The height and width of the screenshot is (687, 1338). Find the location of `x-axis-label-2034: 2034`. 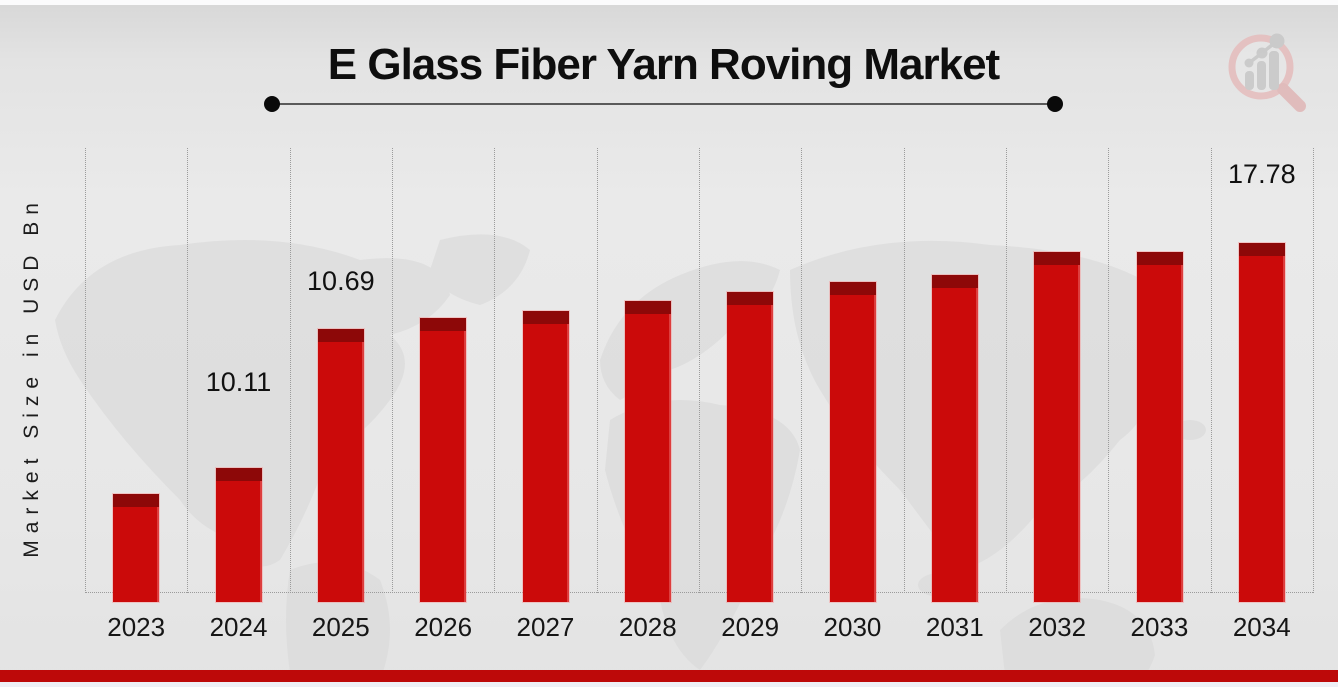

x-axis-label-2034: 2034 is located at coordinates (1261, 627).